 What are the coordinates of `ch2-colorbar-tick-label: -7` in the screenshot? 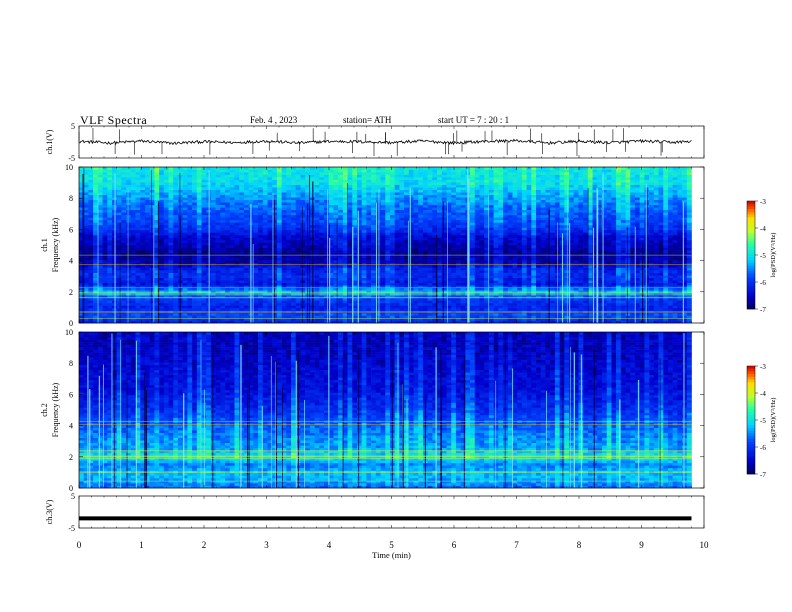 It's located at (763, 475).